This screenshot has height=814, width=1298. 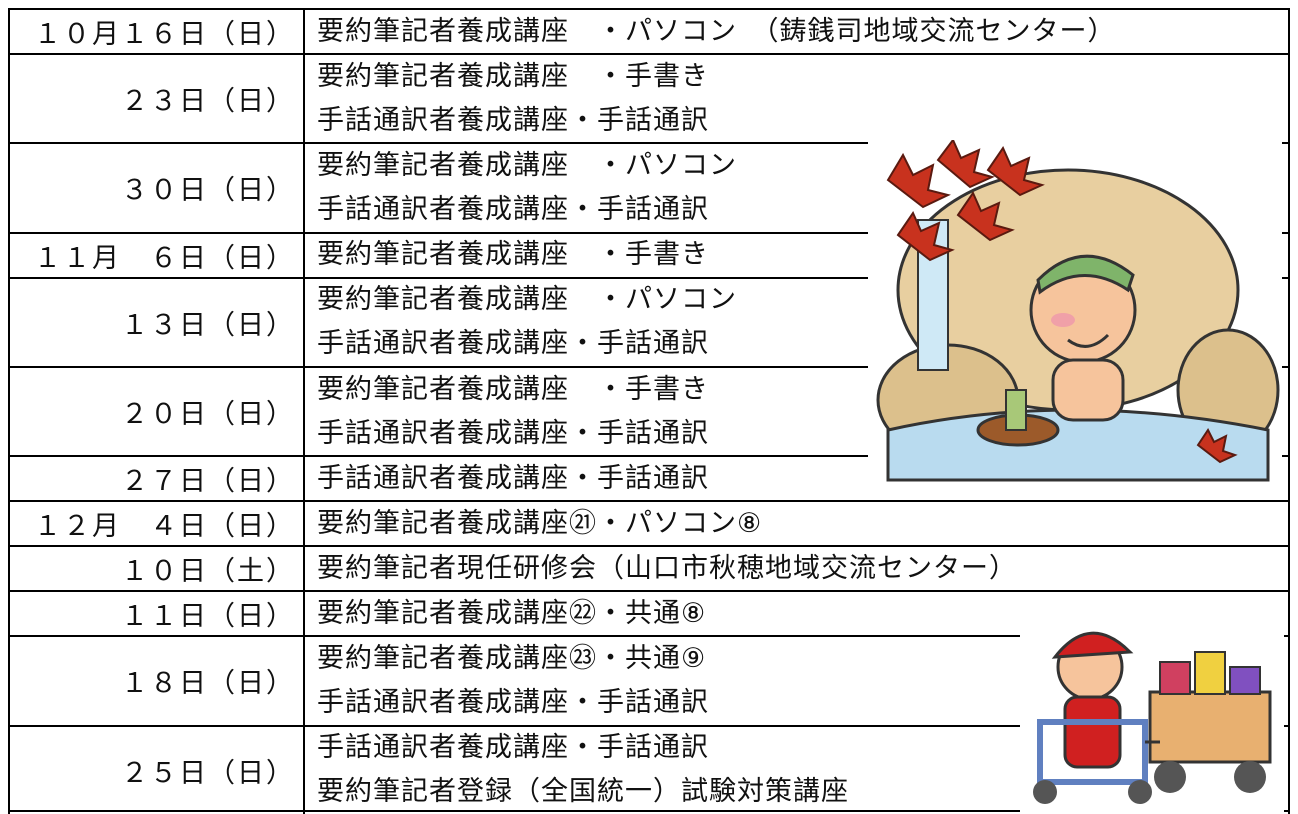 I want to click on date-cell: １８日（日）, so click(x=156, y=681).